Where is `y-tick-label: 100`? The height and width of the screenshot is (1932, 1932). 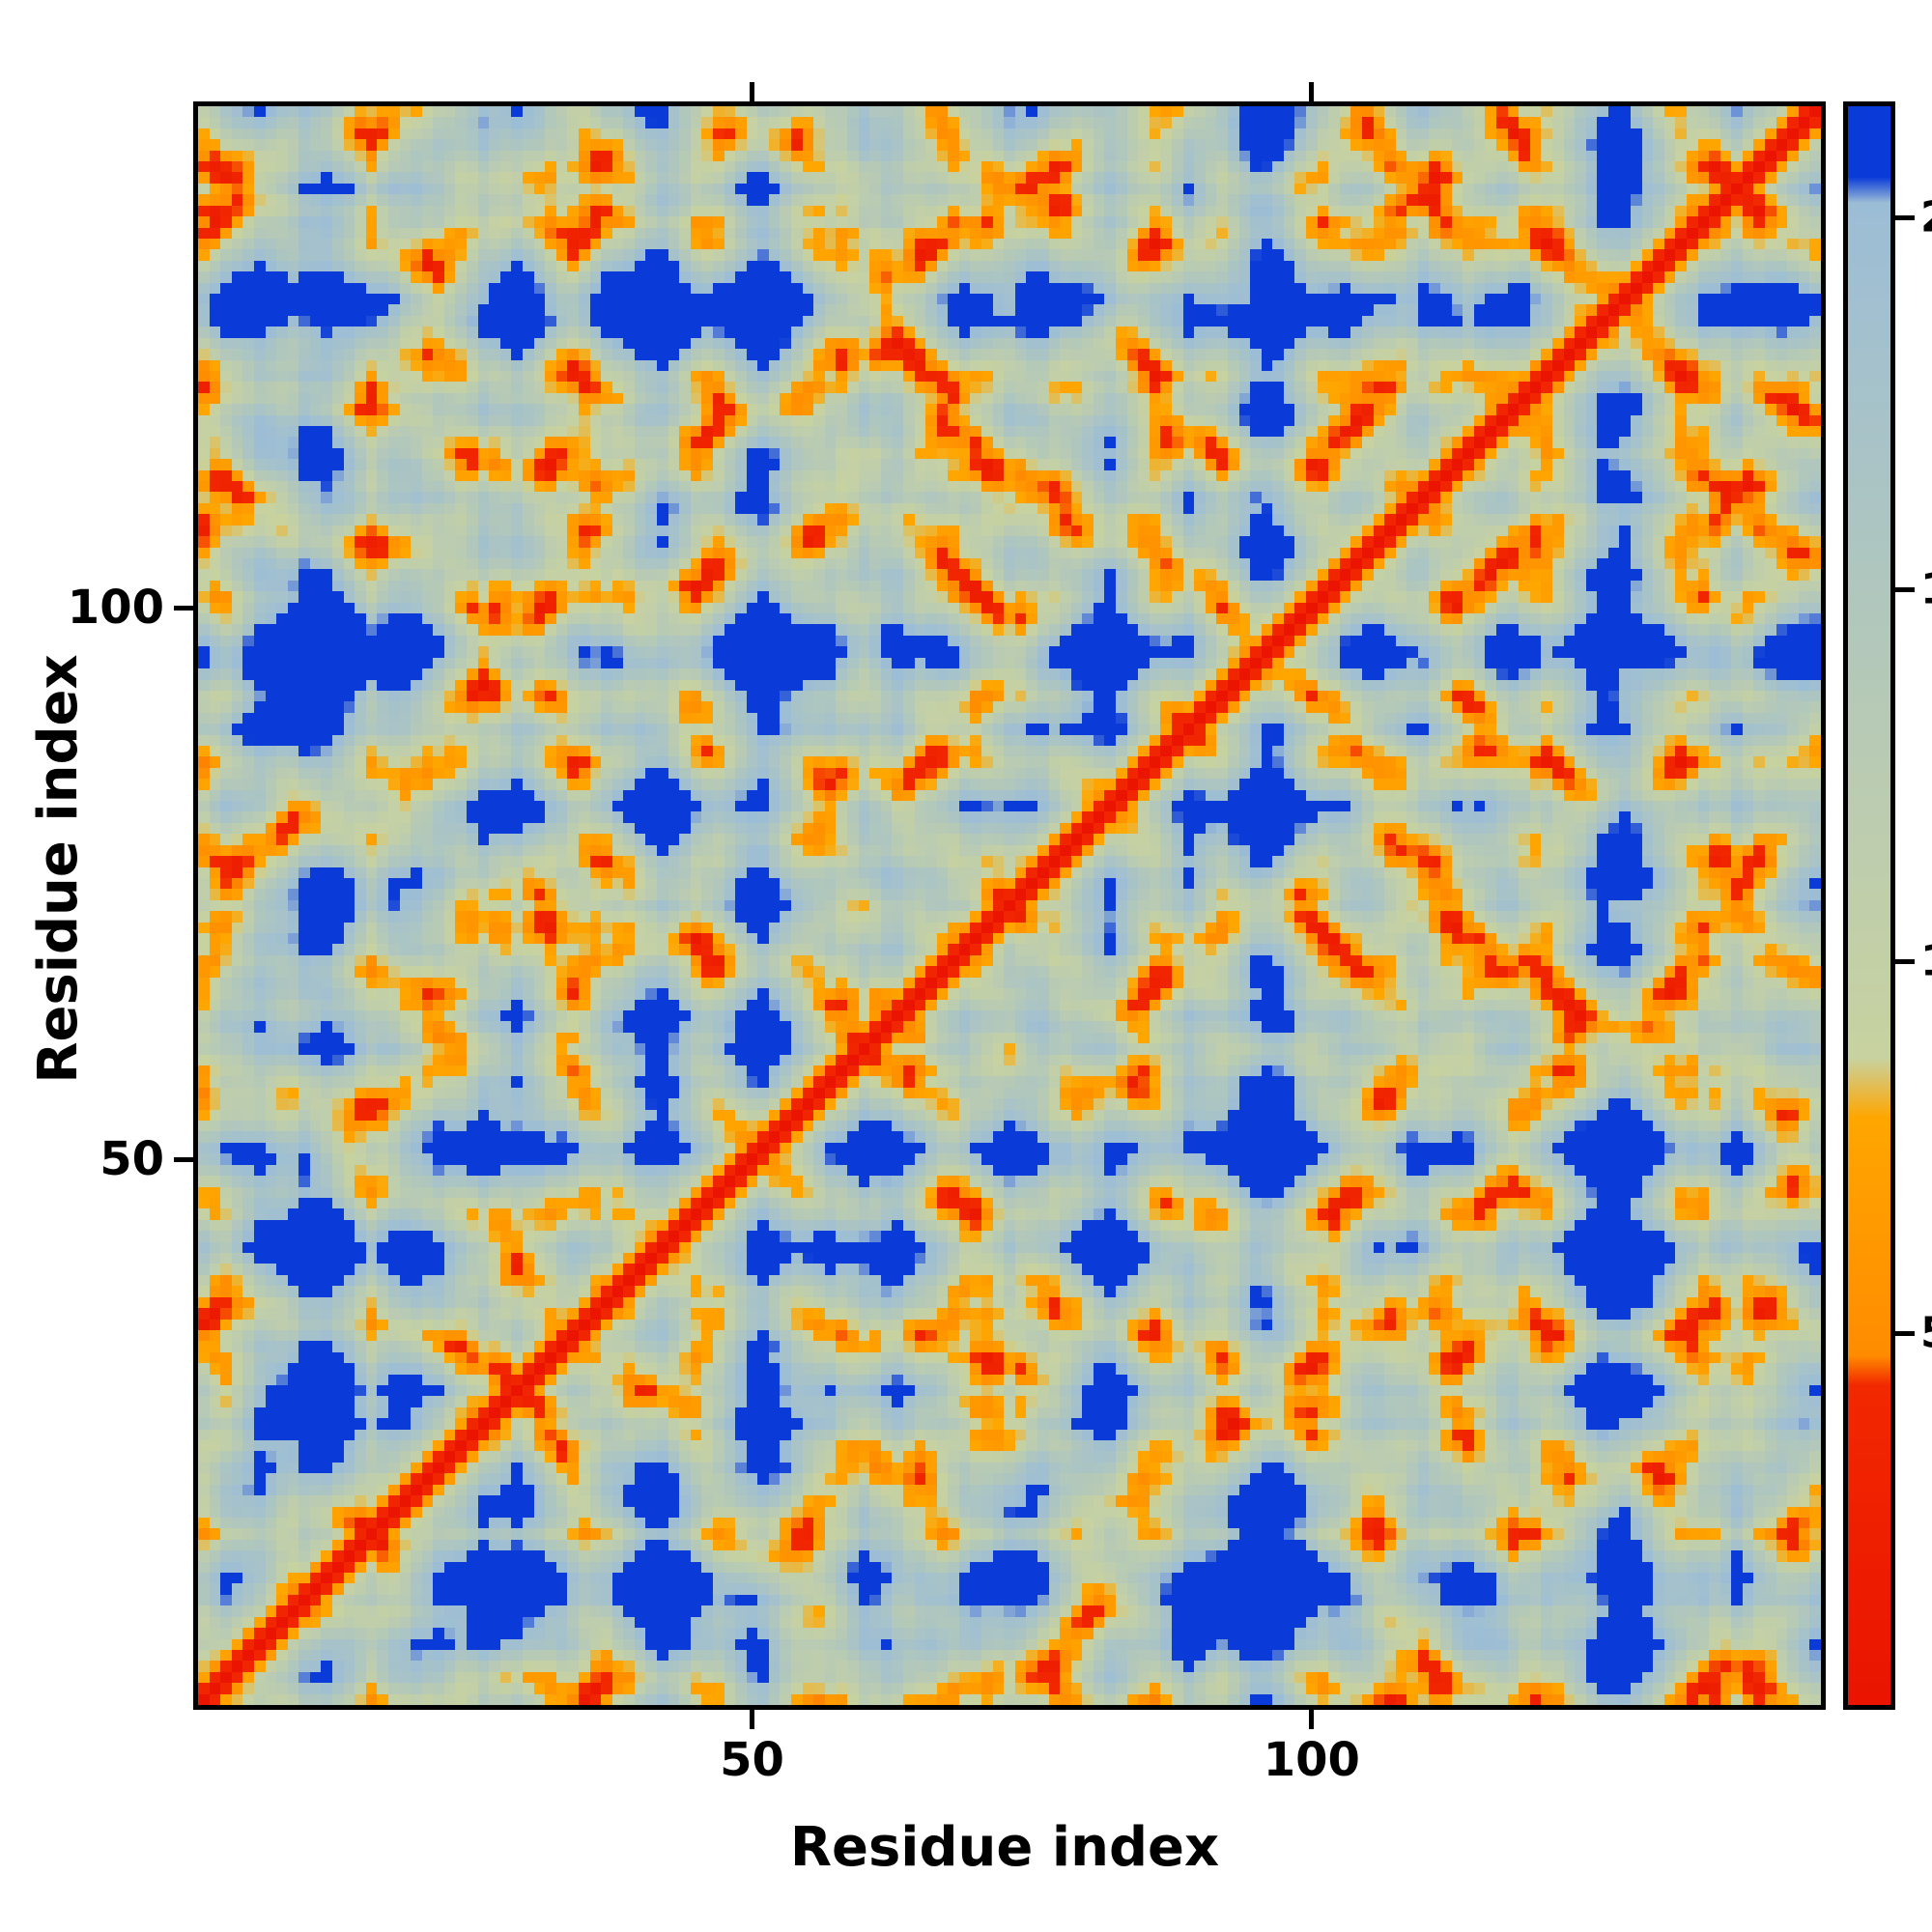
y-tick-label: 100 is located at coordinates (115, 608).